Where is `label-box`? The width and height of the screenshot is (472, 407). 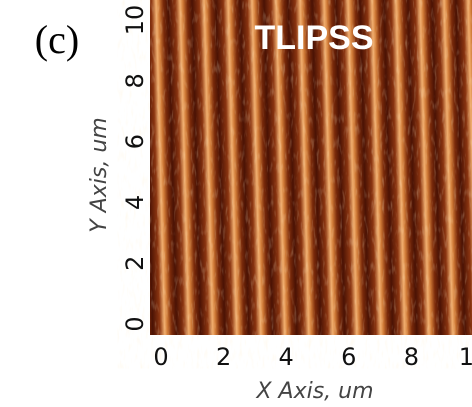
label-box is located at coordinates (57, 39).